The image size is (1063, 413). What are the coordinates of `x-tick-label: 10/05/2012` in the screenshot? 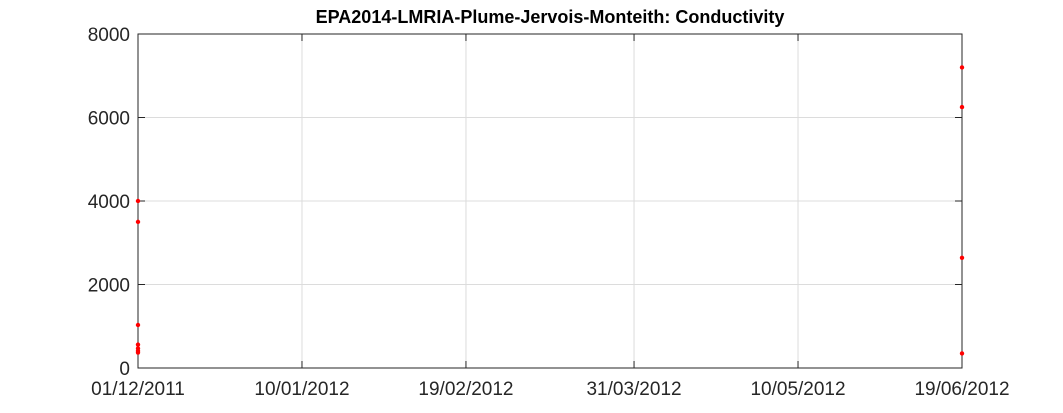 It's located at (797, 389).